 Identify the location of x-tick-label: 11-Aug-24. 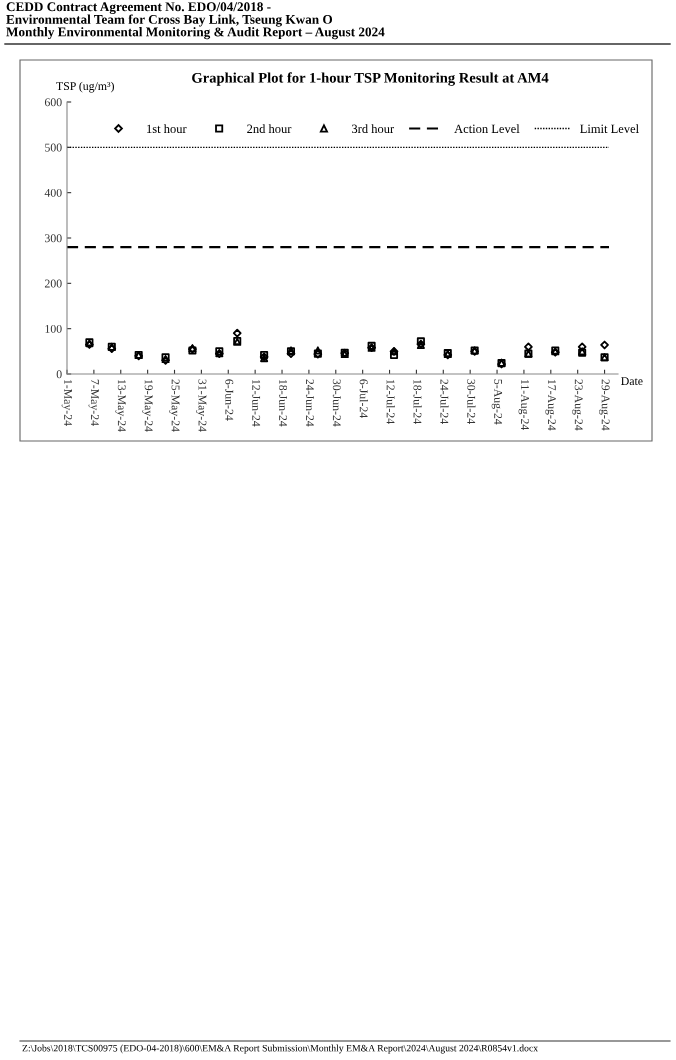
(523, 405).